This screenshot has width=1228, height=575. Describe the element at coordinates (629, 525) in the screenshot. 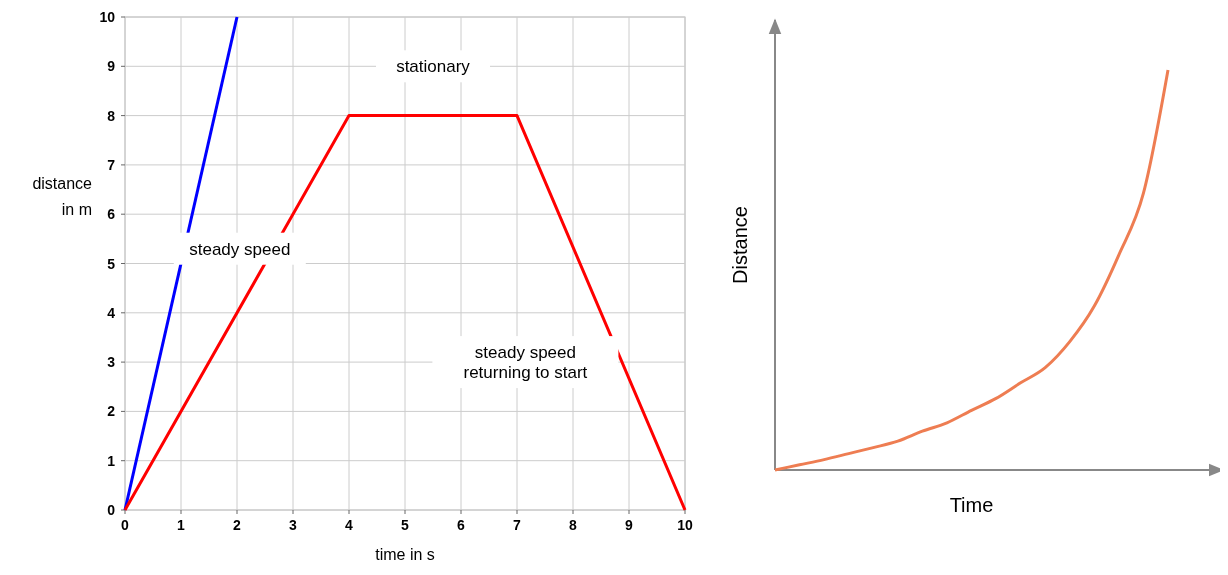

I see `x-tick-label: 9` at that location.